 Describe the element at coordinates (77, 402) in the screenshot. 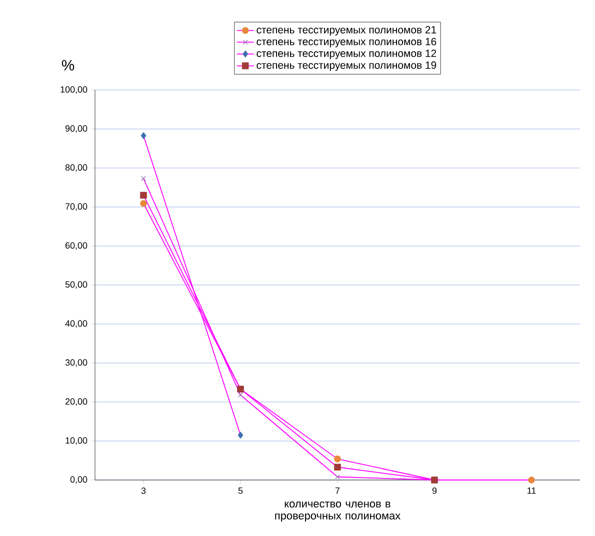

I see `y-tick-label: 20,00` at that location.